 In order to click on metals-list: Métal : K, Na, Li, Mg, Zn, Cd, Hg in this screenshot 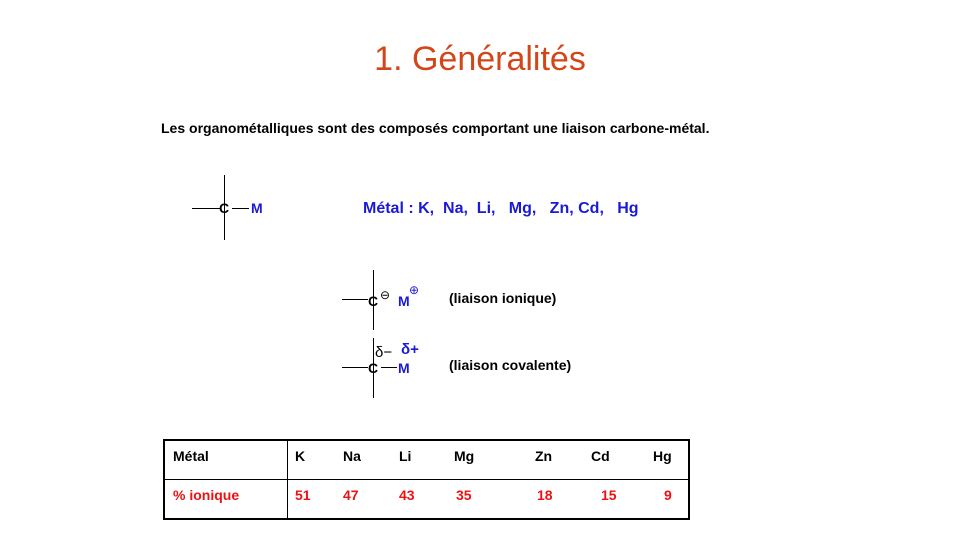, I will do `click(501, 208)`.